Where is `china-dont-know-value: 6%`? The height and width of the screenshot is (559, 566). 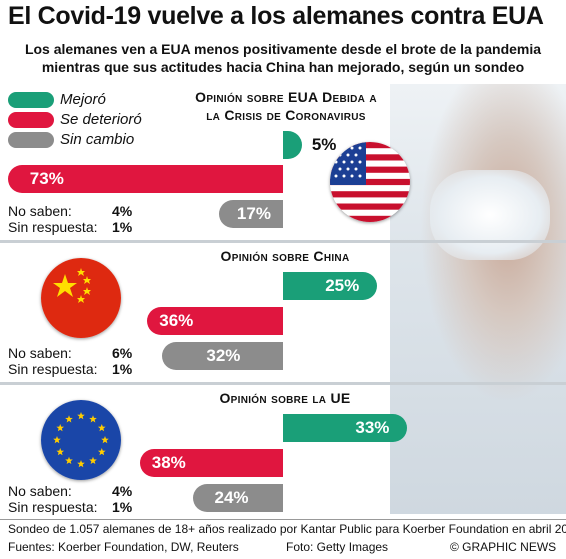 china-dont-know-value: 6% is located at coordinates (122, 353).